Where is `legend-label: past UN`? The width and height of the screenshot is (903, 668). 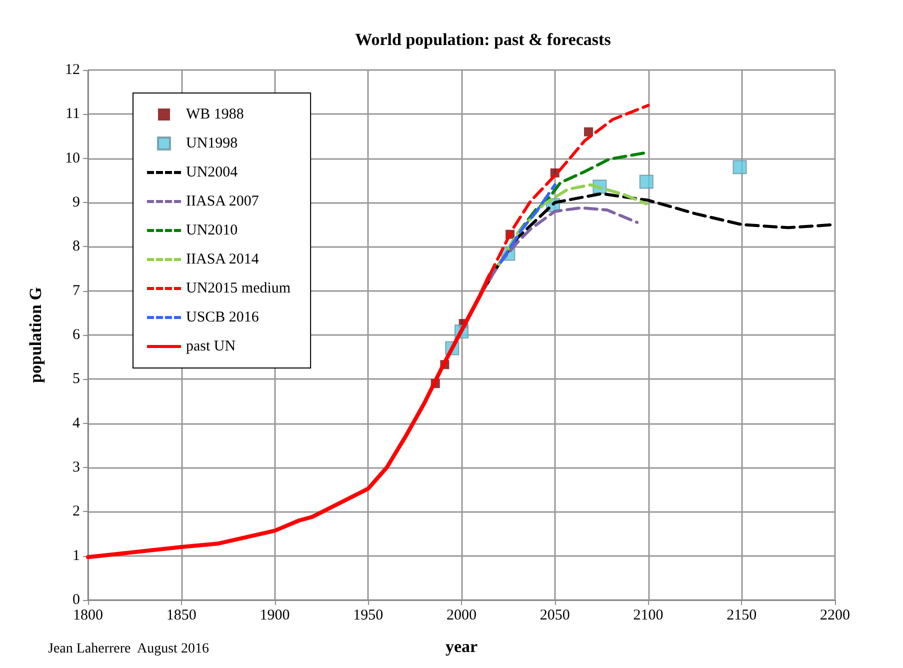 legend-label: past UN is located at coordinates (211, 346).